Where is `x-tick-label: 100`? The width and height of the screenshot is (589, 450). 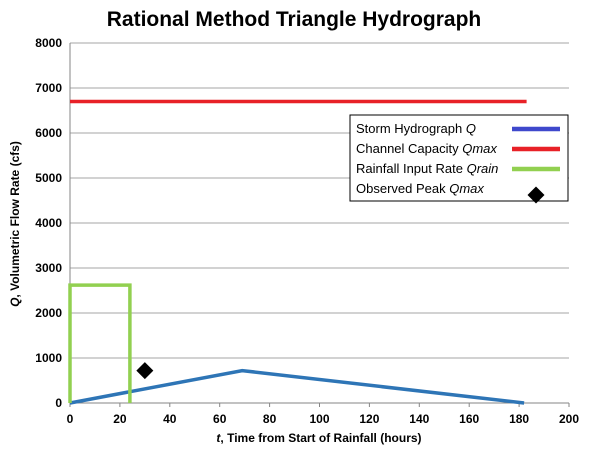
x-tick-label: 100 is located at coordinates (319, 419).